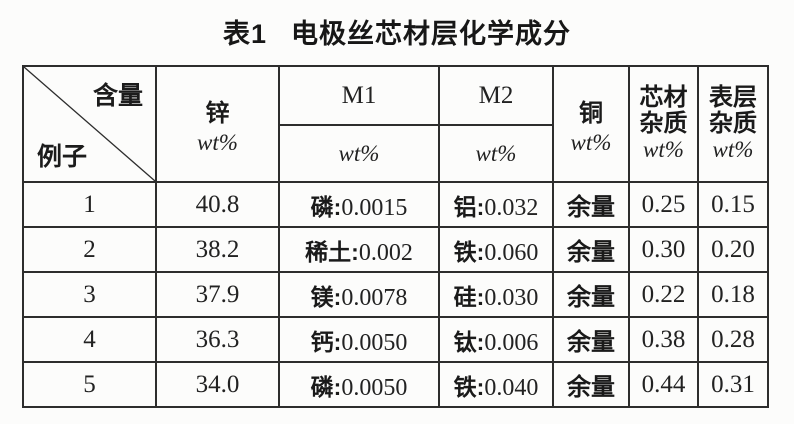 This screenshot has height=424, width=794. What do you see at coordinates (733, 339) in the screenshot?
I see `cell-surface-impurity: 0.28` at bounding box center [733, 339].